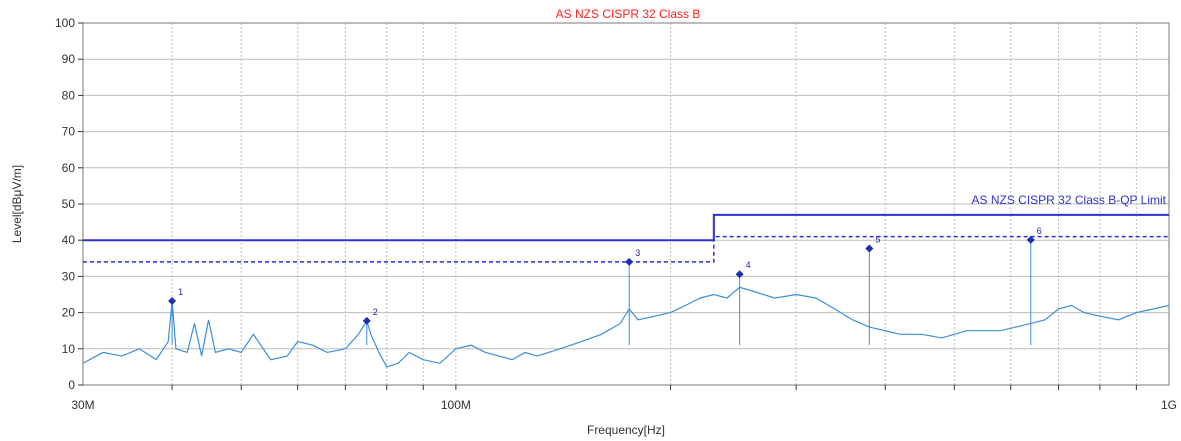  What do you see at coordinates (69, 132) in the screenshot?
I see `y-tick-label: 70` at bounding box center [69, 132].